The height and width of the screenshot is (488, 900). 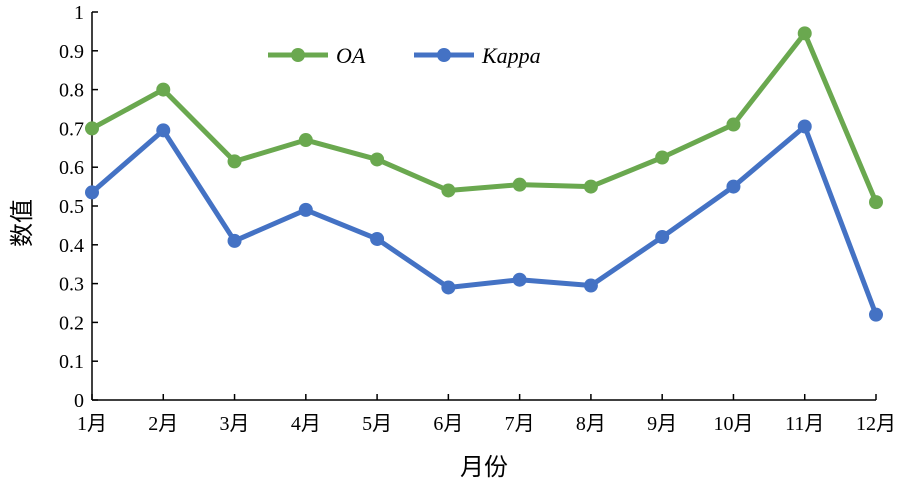 What do you see at coordinates (71, 285) in the screenshot?
I see `y-tick-label: 0.3` at bounding box center [71, 285].